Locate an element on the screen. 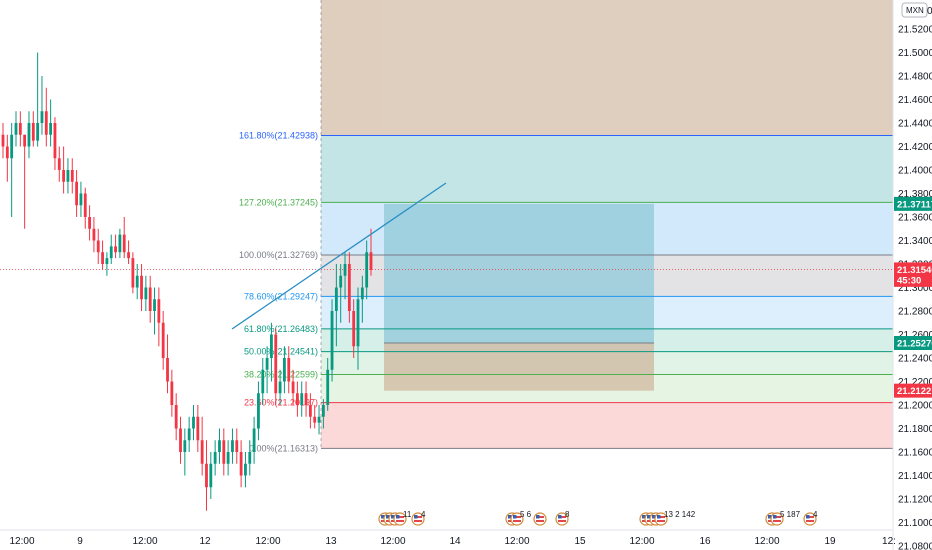 The width and height of the screenshot is (932, 550). price-tick-label: 21.18000 is located at coordinates (915, 429).